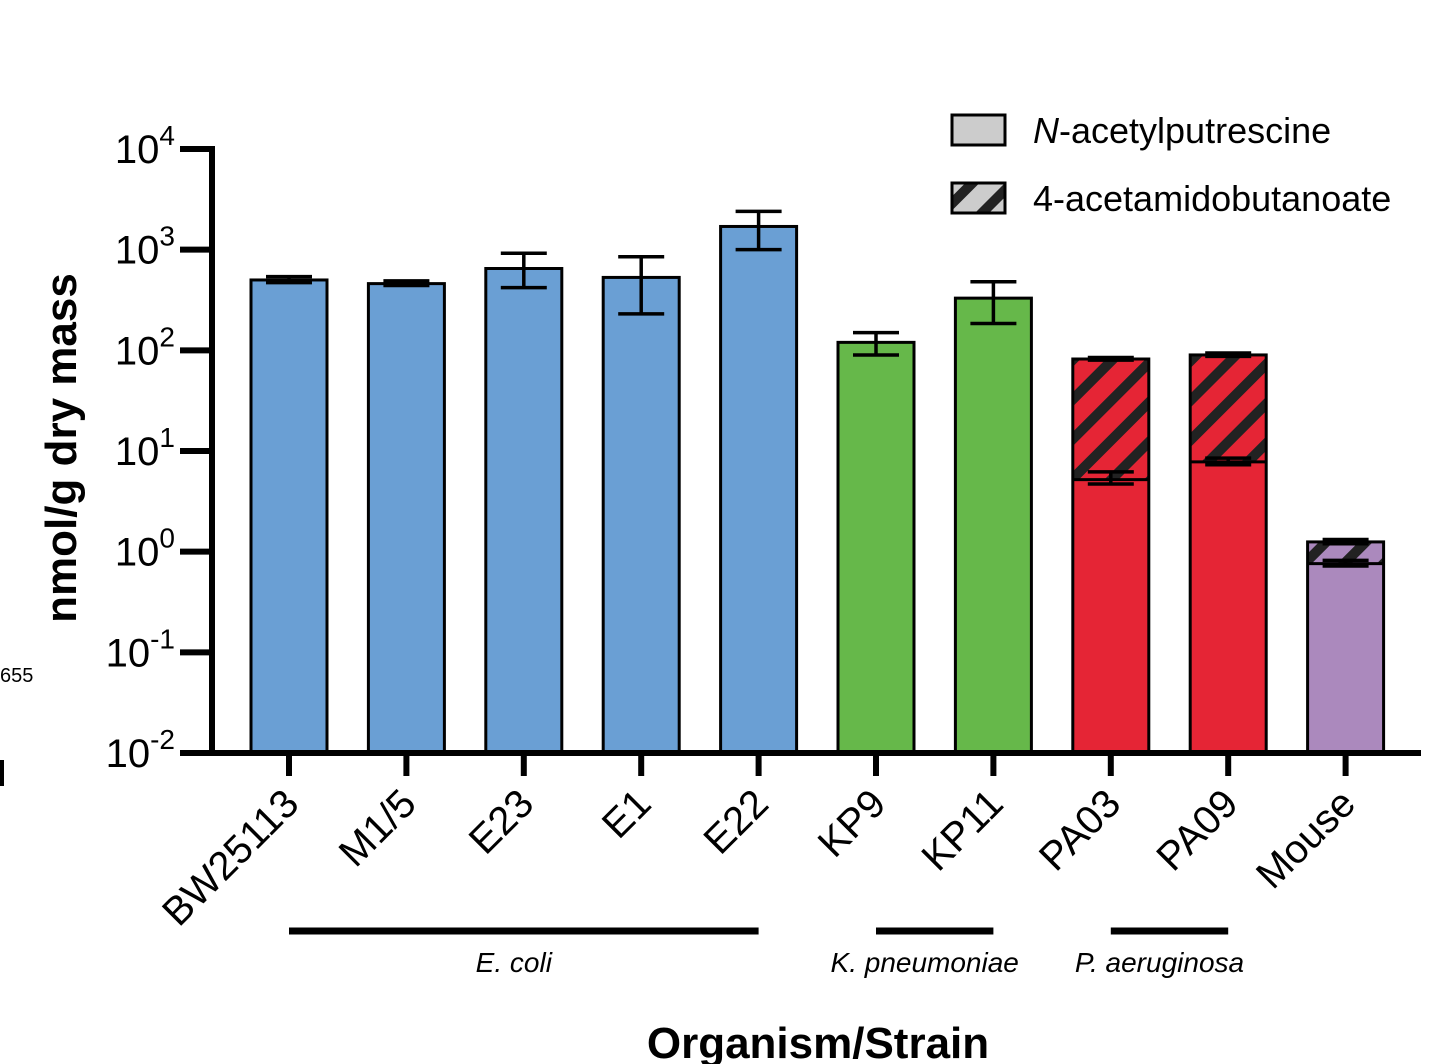 The image size is (1445, 1064). I want to click on y-tick-label-exponent: 2, so click(167, 336).